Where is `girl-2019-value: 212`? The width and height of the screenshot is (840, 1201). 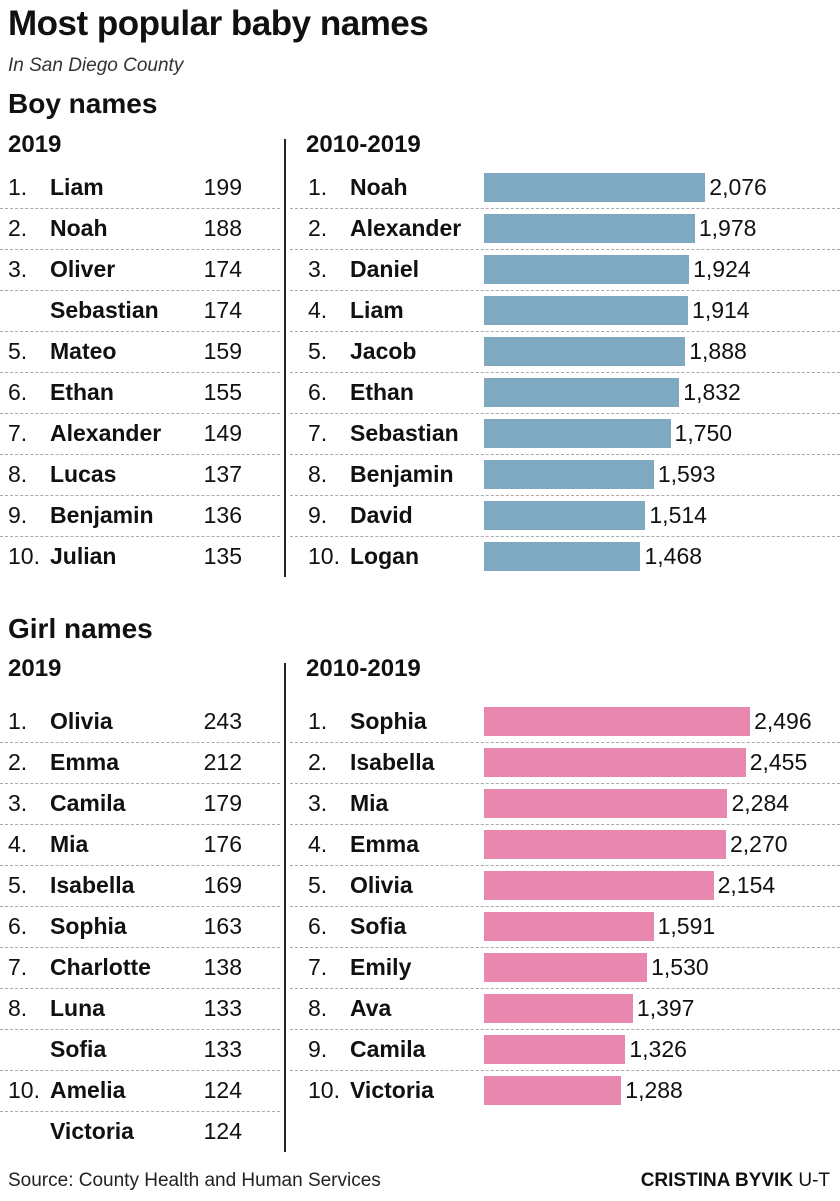 girl-2019-value: 212 is located at coordinates (222, 762).